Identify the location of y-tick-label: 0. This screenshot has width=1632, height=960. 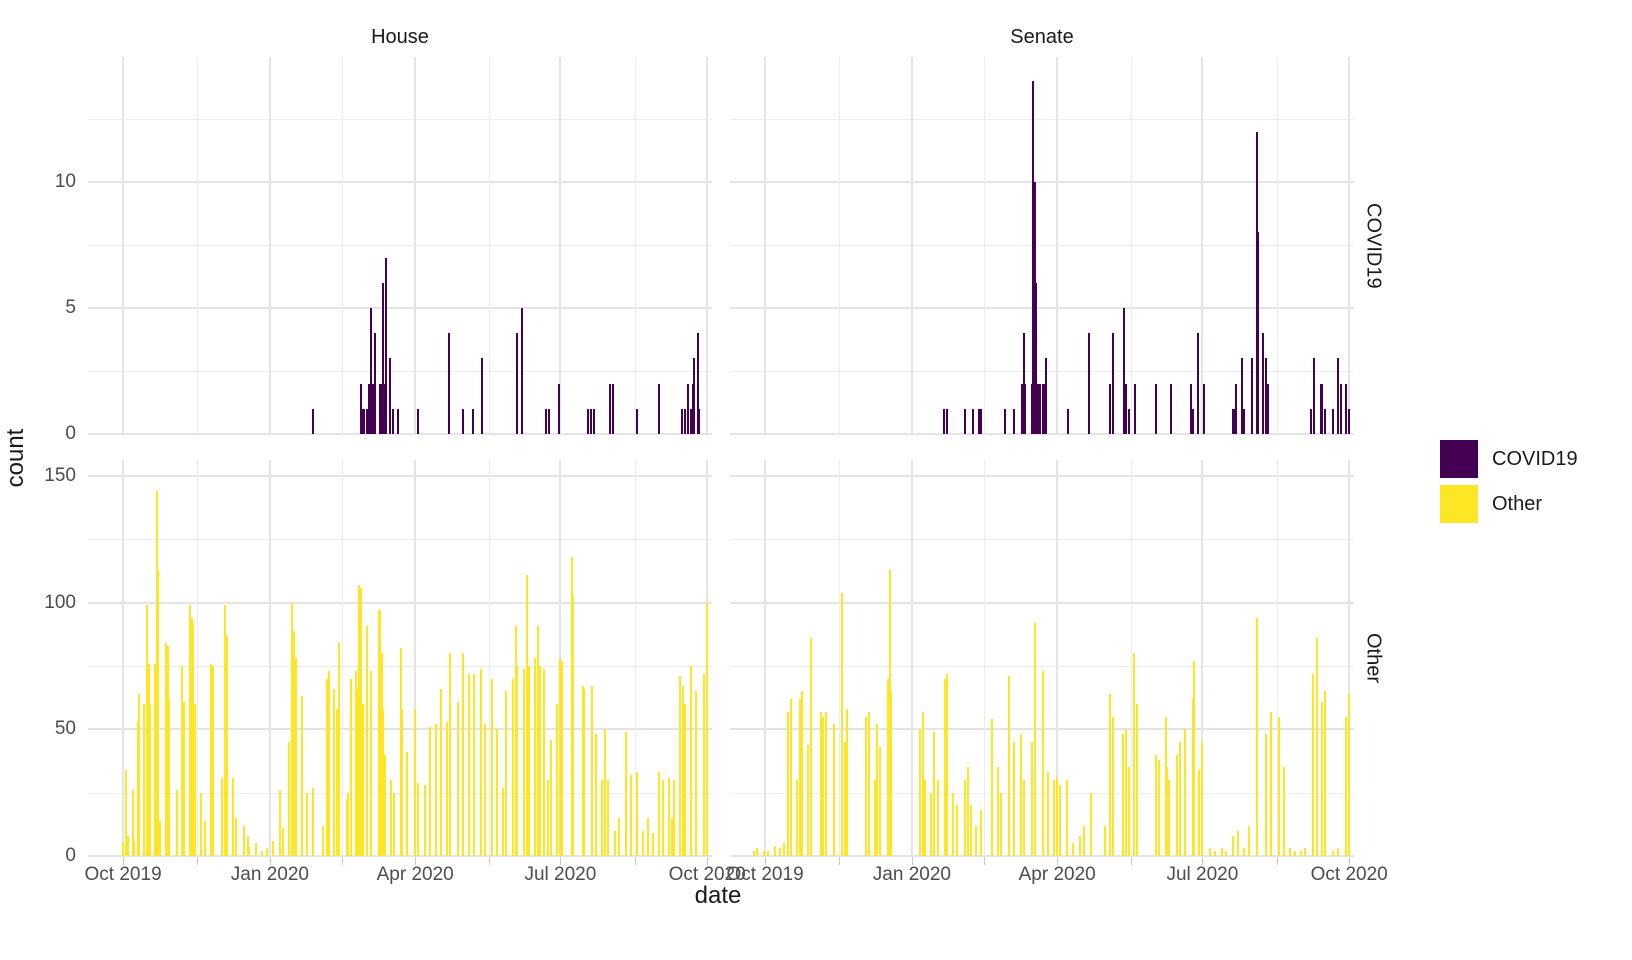
(70, 433).